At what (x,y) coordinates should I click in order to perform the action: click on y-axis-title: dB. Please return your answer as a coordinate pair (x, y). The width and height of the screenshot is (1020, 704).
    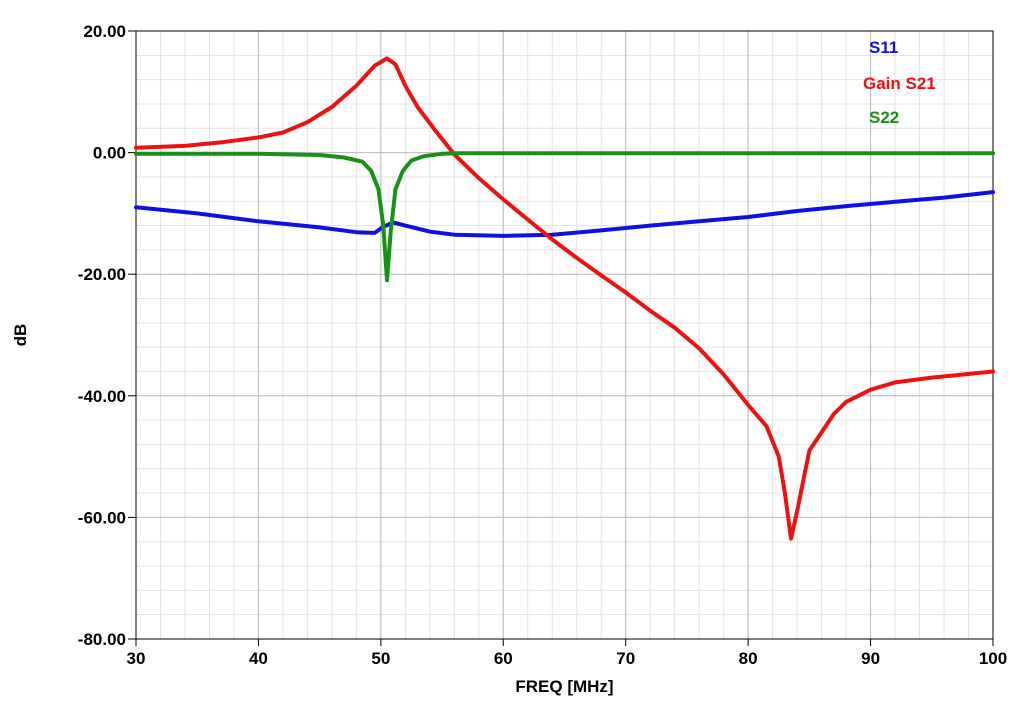
    Looking at the image, I should click on (20, 335).